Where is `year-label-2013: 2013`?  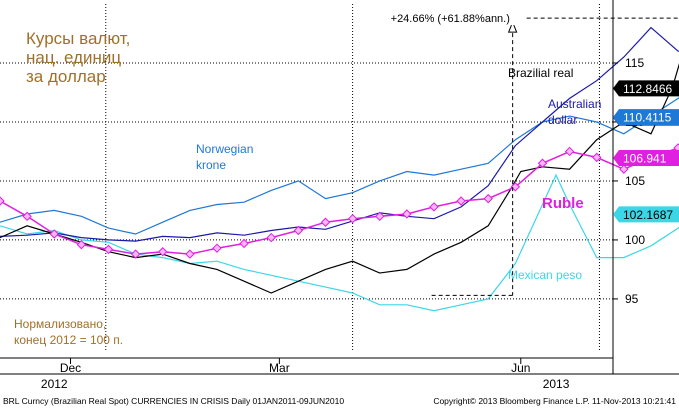 year-label-2013: 2013 is located at coordinates (556, 384).